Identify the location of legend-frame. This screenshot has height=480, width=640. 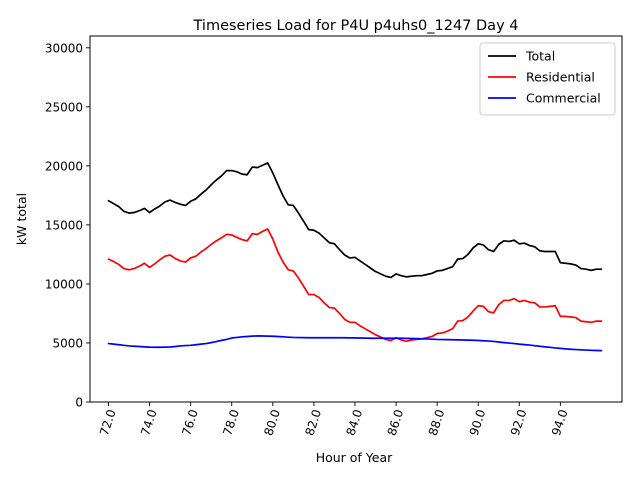
(547, 79).